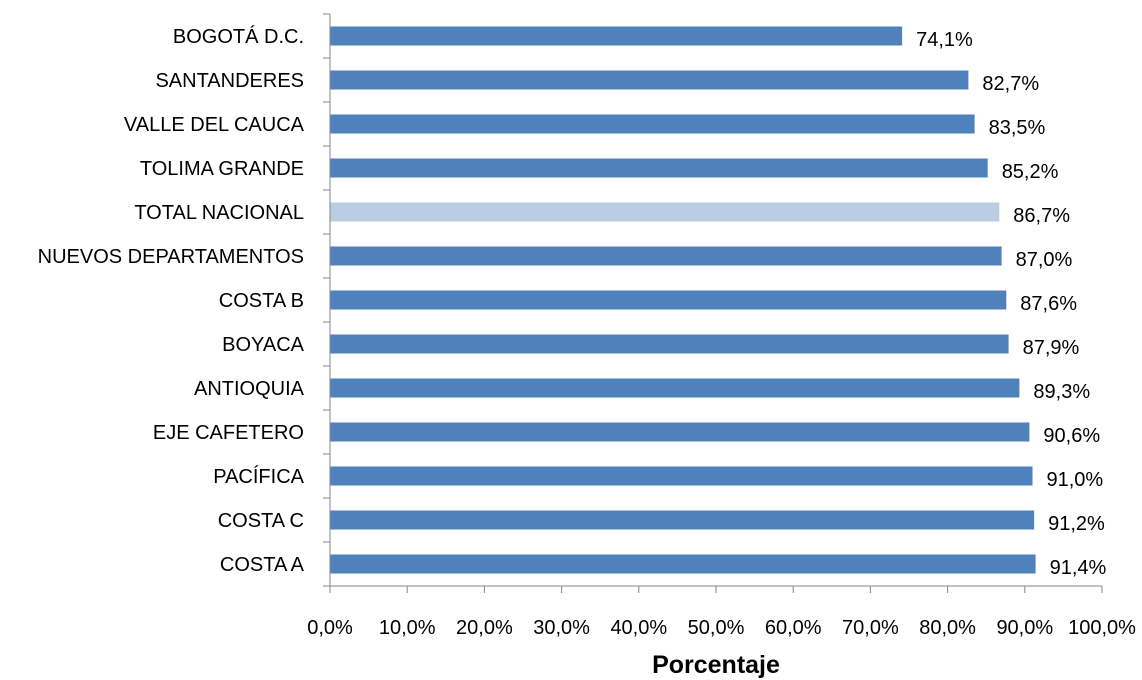 This screenshot has height=680, width=1142. I want to click on value-label-0: 74,1%, so click(944, 40).